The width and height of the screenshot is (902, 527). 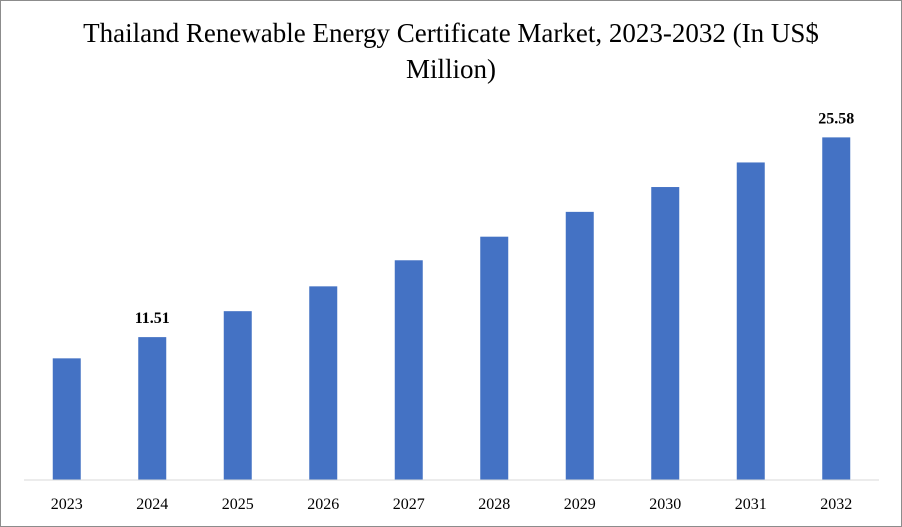 I want to click on bar-2024, so click(x=152, y=408).